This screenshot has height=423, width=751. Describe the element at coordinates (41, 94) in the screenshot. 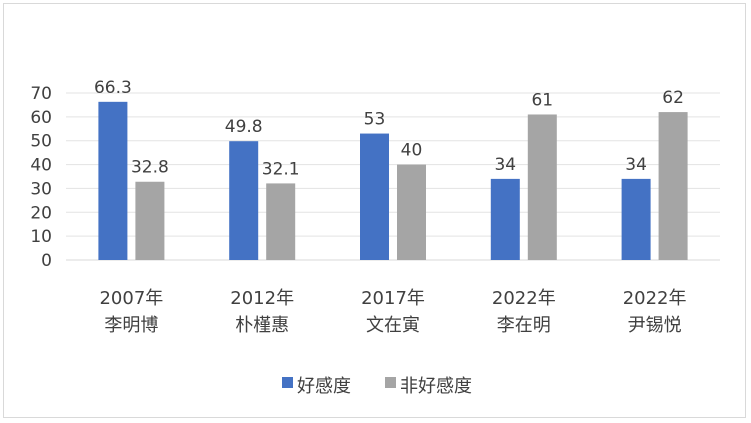

I see `y-tick-label: 70` at that location.